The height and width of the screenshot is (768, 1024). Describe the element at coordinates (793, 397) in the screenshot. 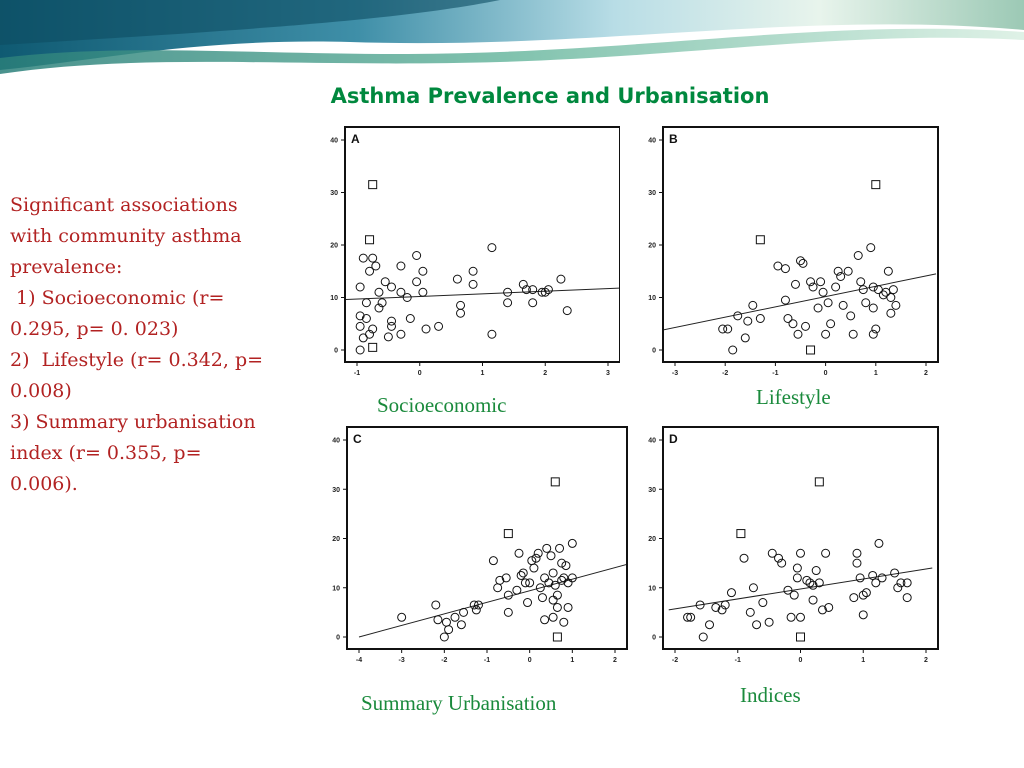

I see `caption-lifestyle: Lifestyle` at that location.